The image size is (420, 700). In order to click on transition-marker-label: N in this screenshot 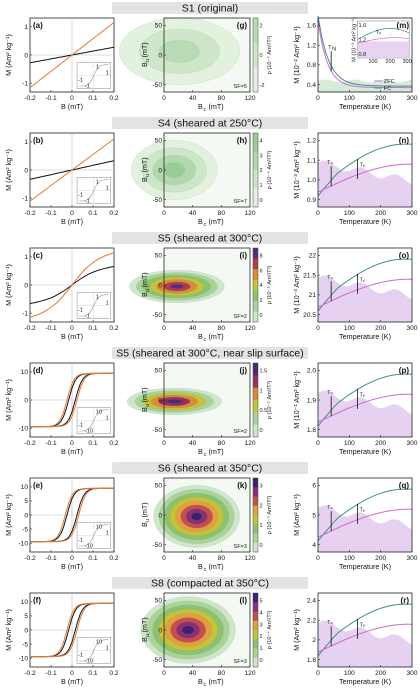, I will do `click(334, 50)`.